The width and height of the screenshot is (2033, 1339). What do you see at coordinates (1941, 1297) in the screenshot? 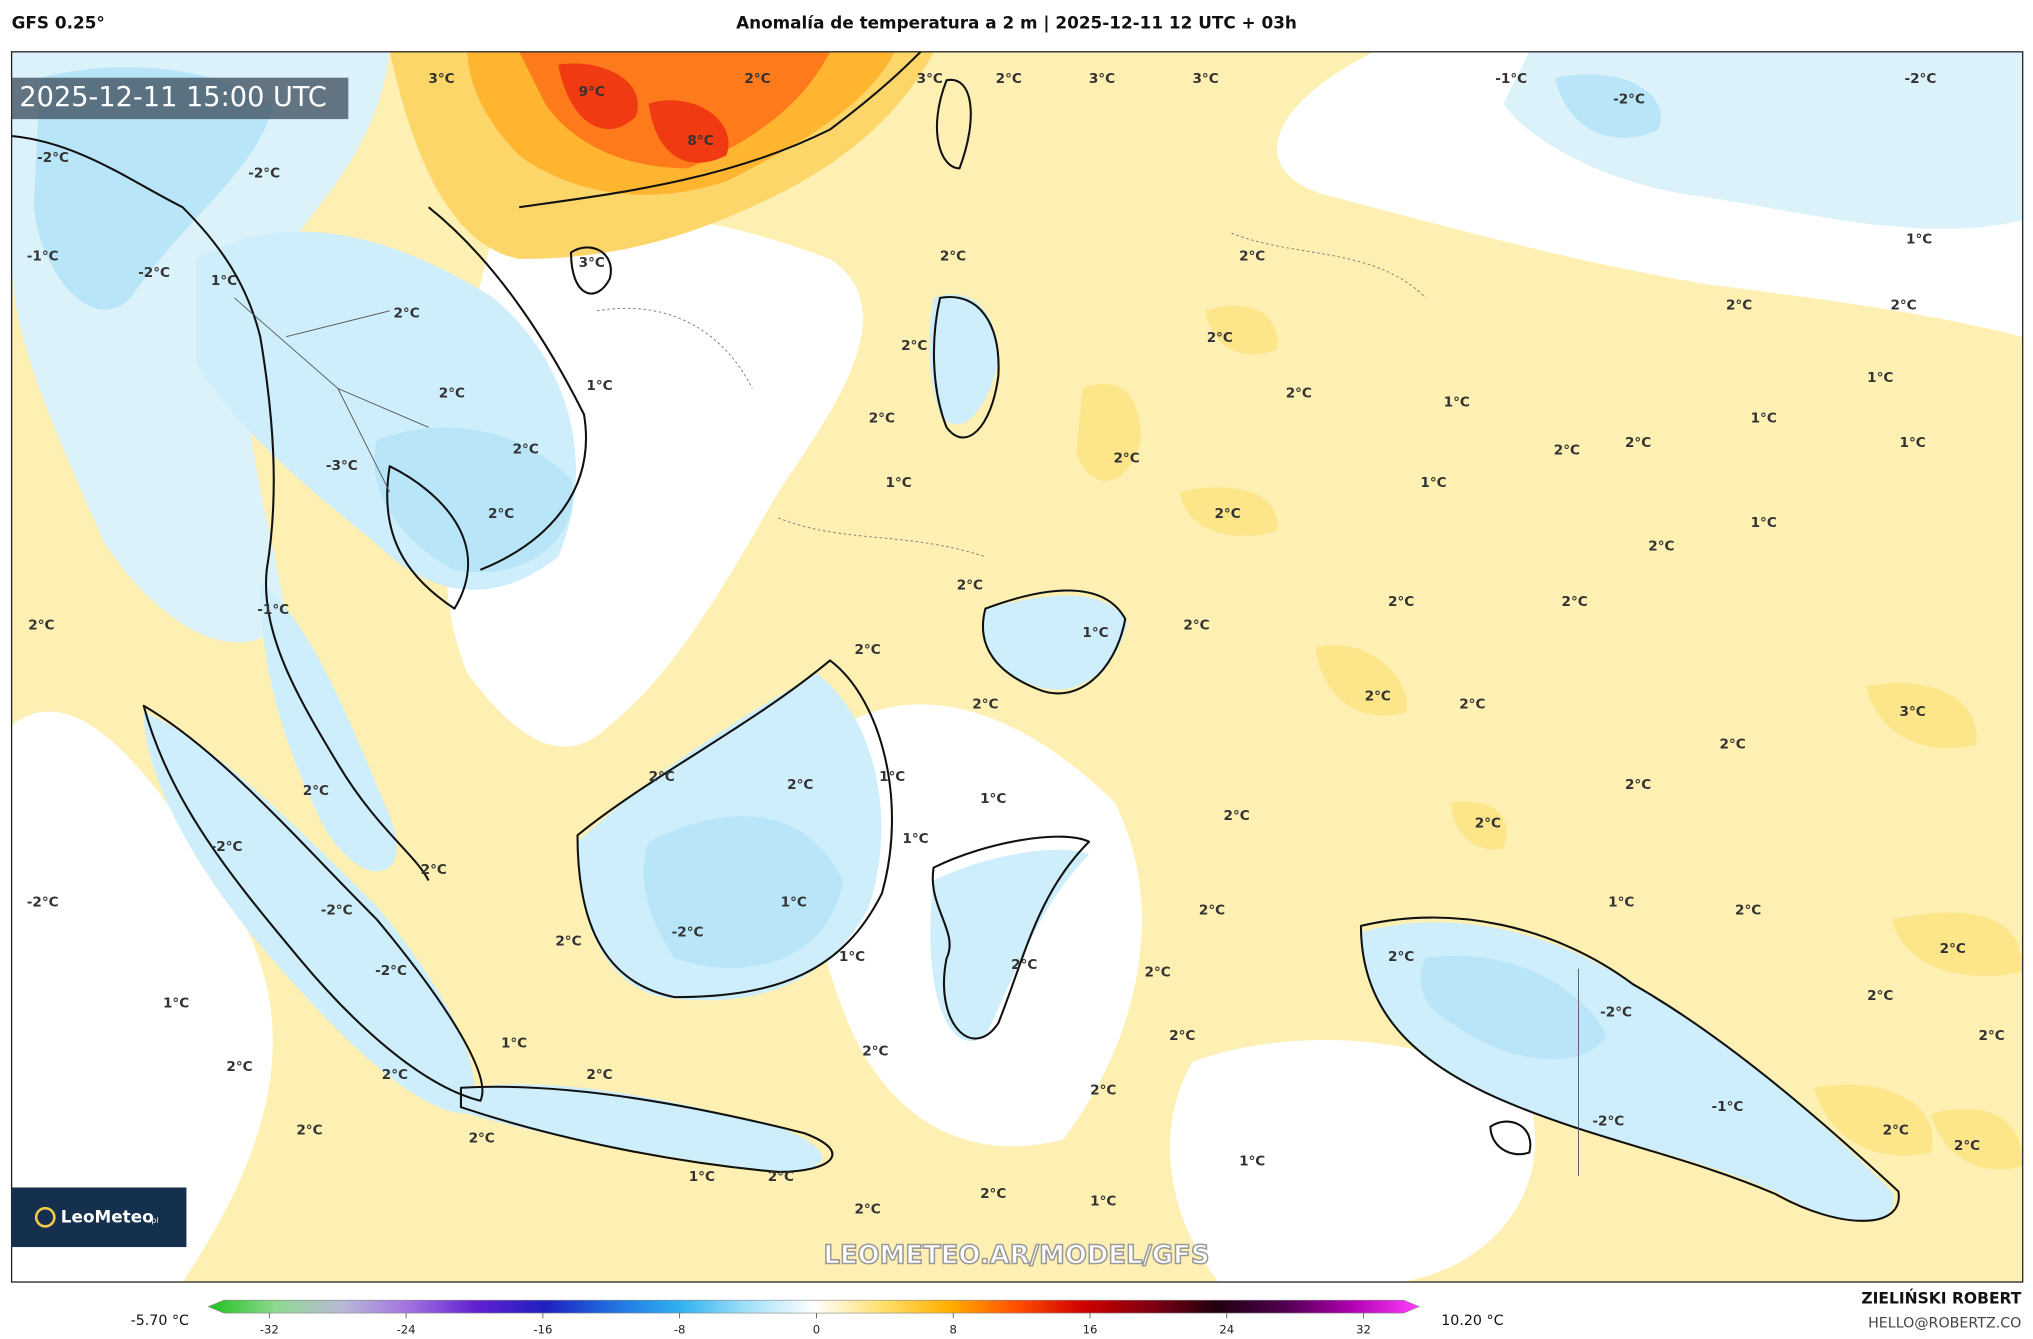
I see `credit-author: ZIELIŃSKI ROBERT` at bounding box center [1941, 1297].